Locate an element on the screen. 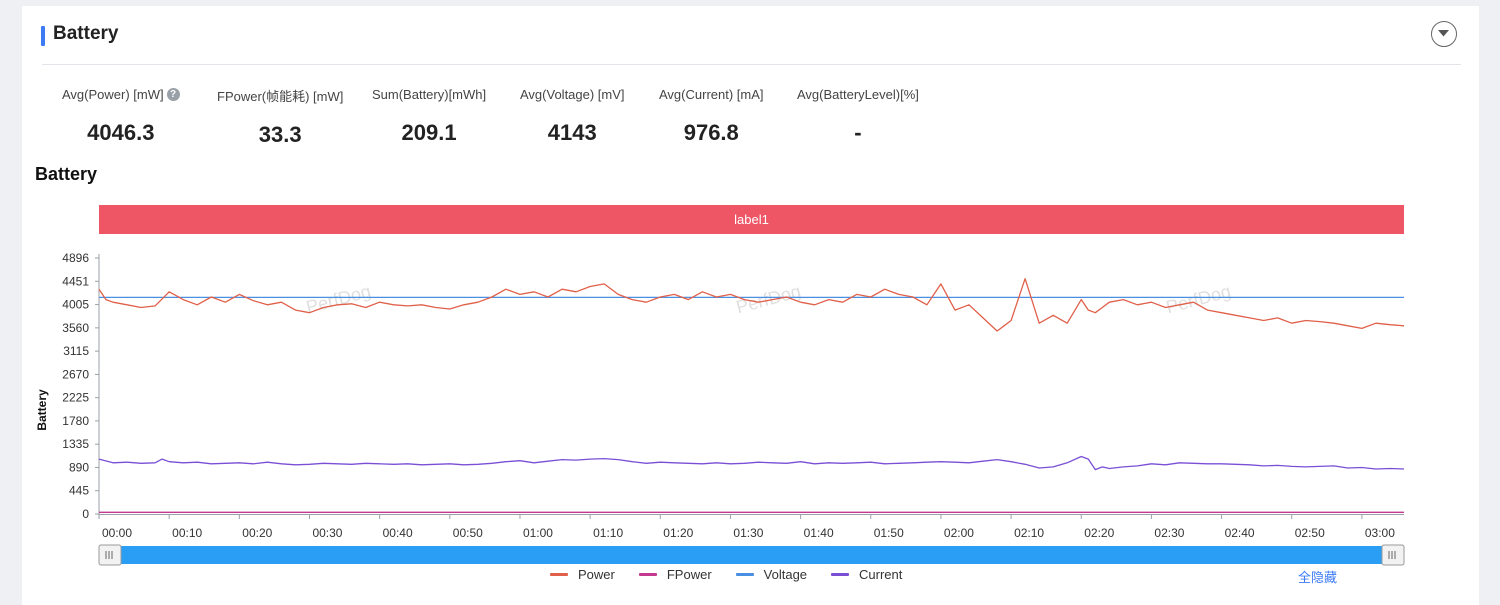  x-tick-label: 02:10 is located at coordinates (1029, 533).